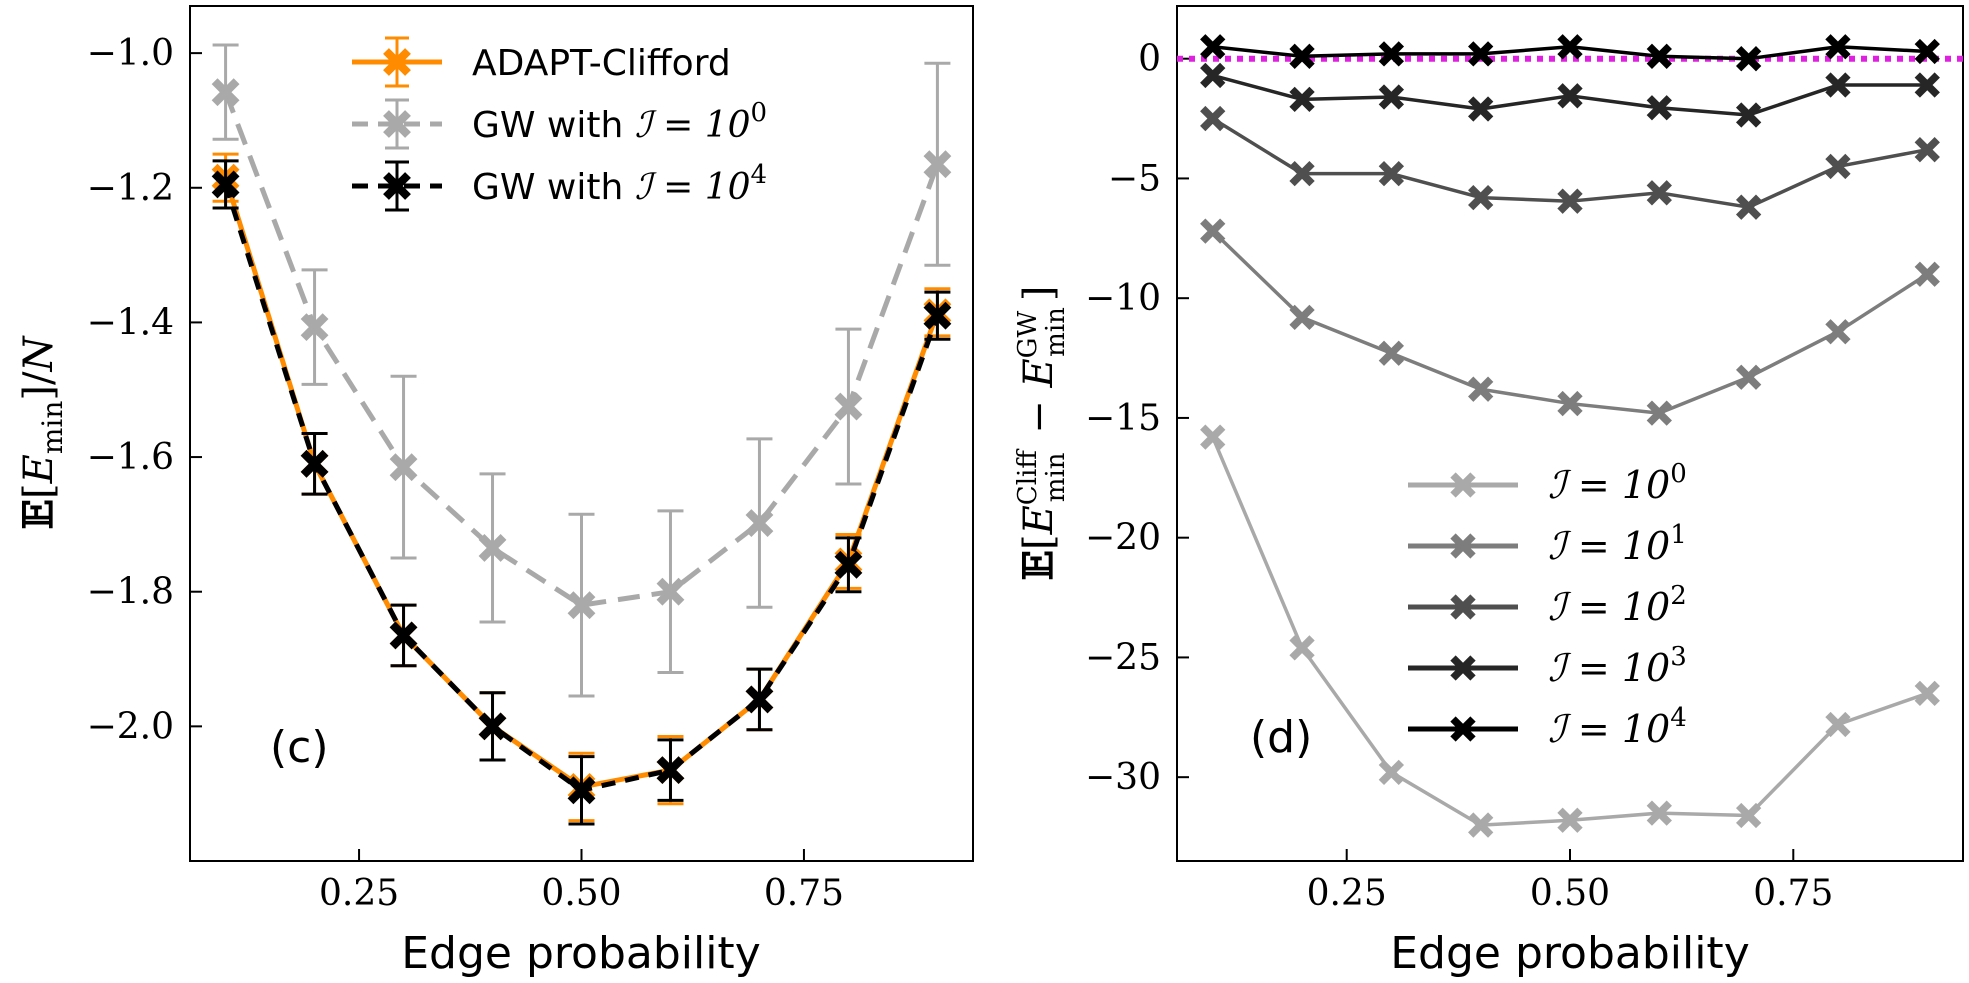  What do you see at coordinates (1281, 737) in the screenshot?
I see `panel-tag-d: (d)` at bounding box center [1281, 737].